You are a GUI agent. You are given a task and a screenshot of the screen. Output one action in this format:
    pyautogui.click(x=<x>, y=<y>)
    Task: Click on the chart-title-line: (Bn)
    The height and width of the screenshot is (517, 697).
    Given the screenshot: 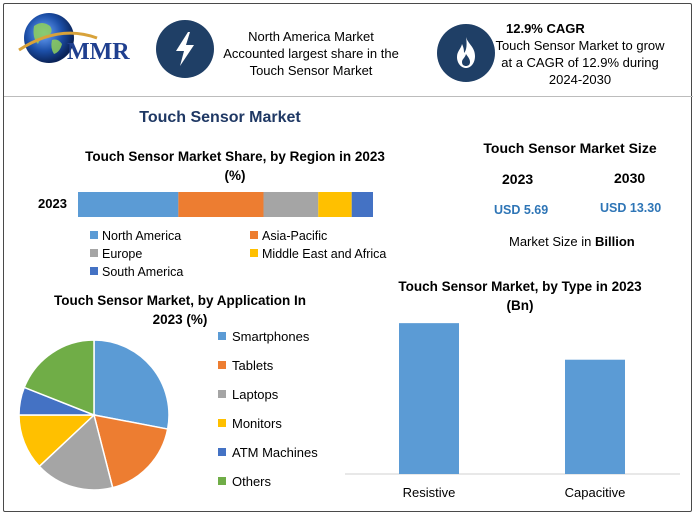 What is the action you would take?
    pyautogui.click(x=520, y=305)
    